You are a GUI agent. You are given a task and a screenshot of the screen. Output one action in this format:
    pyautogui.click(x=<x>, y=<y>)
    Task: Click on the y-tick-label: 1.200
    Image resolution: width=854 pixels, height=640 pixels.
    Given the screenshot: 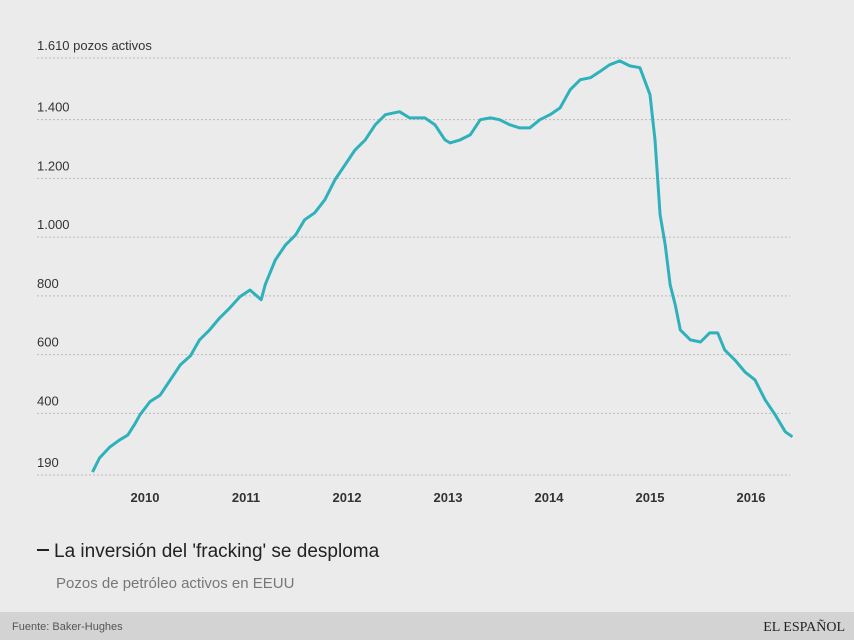 What is the action you would take?
    pyautogui.click(x=53, y=165)
    